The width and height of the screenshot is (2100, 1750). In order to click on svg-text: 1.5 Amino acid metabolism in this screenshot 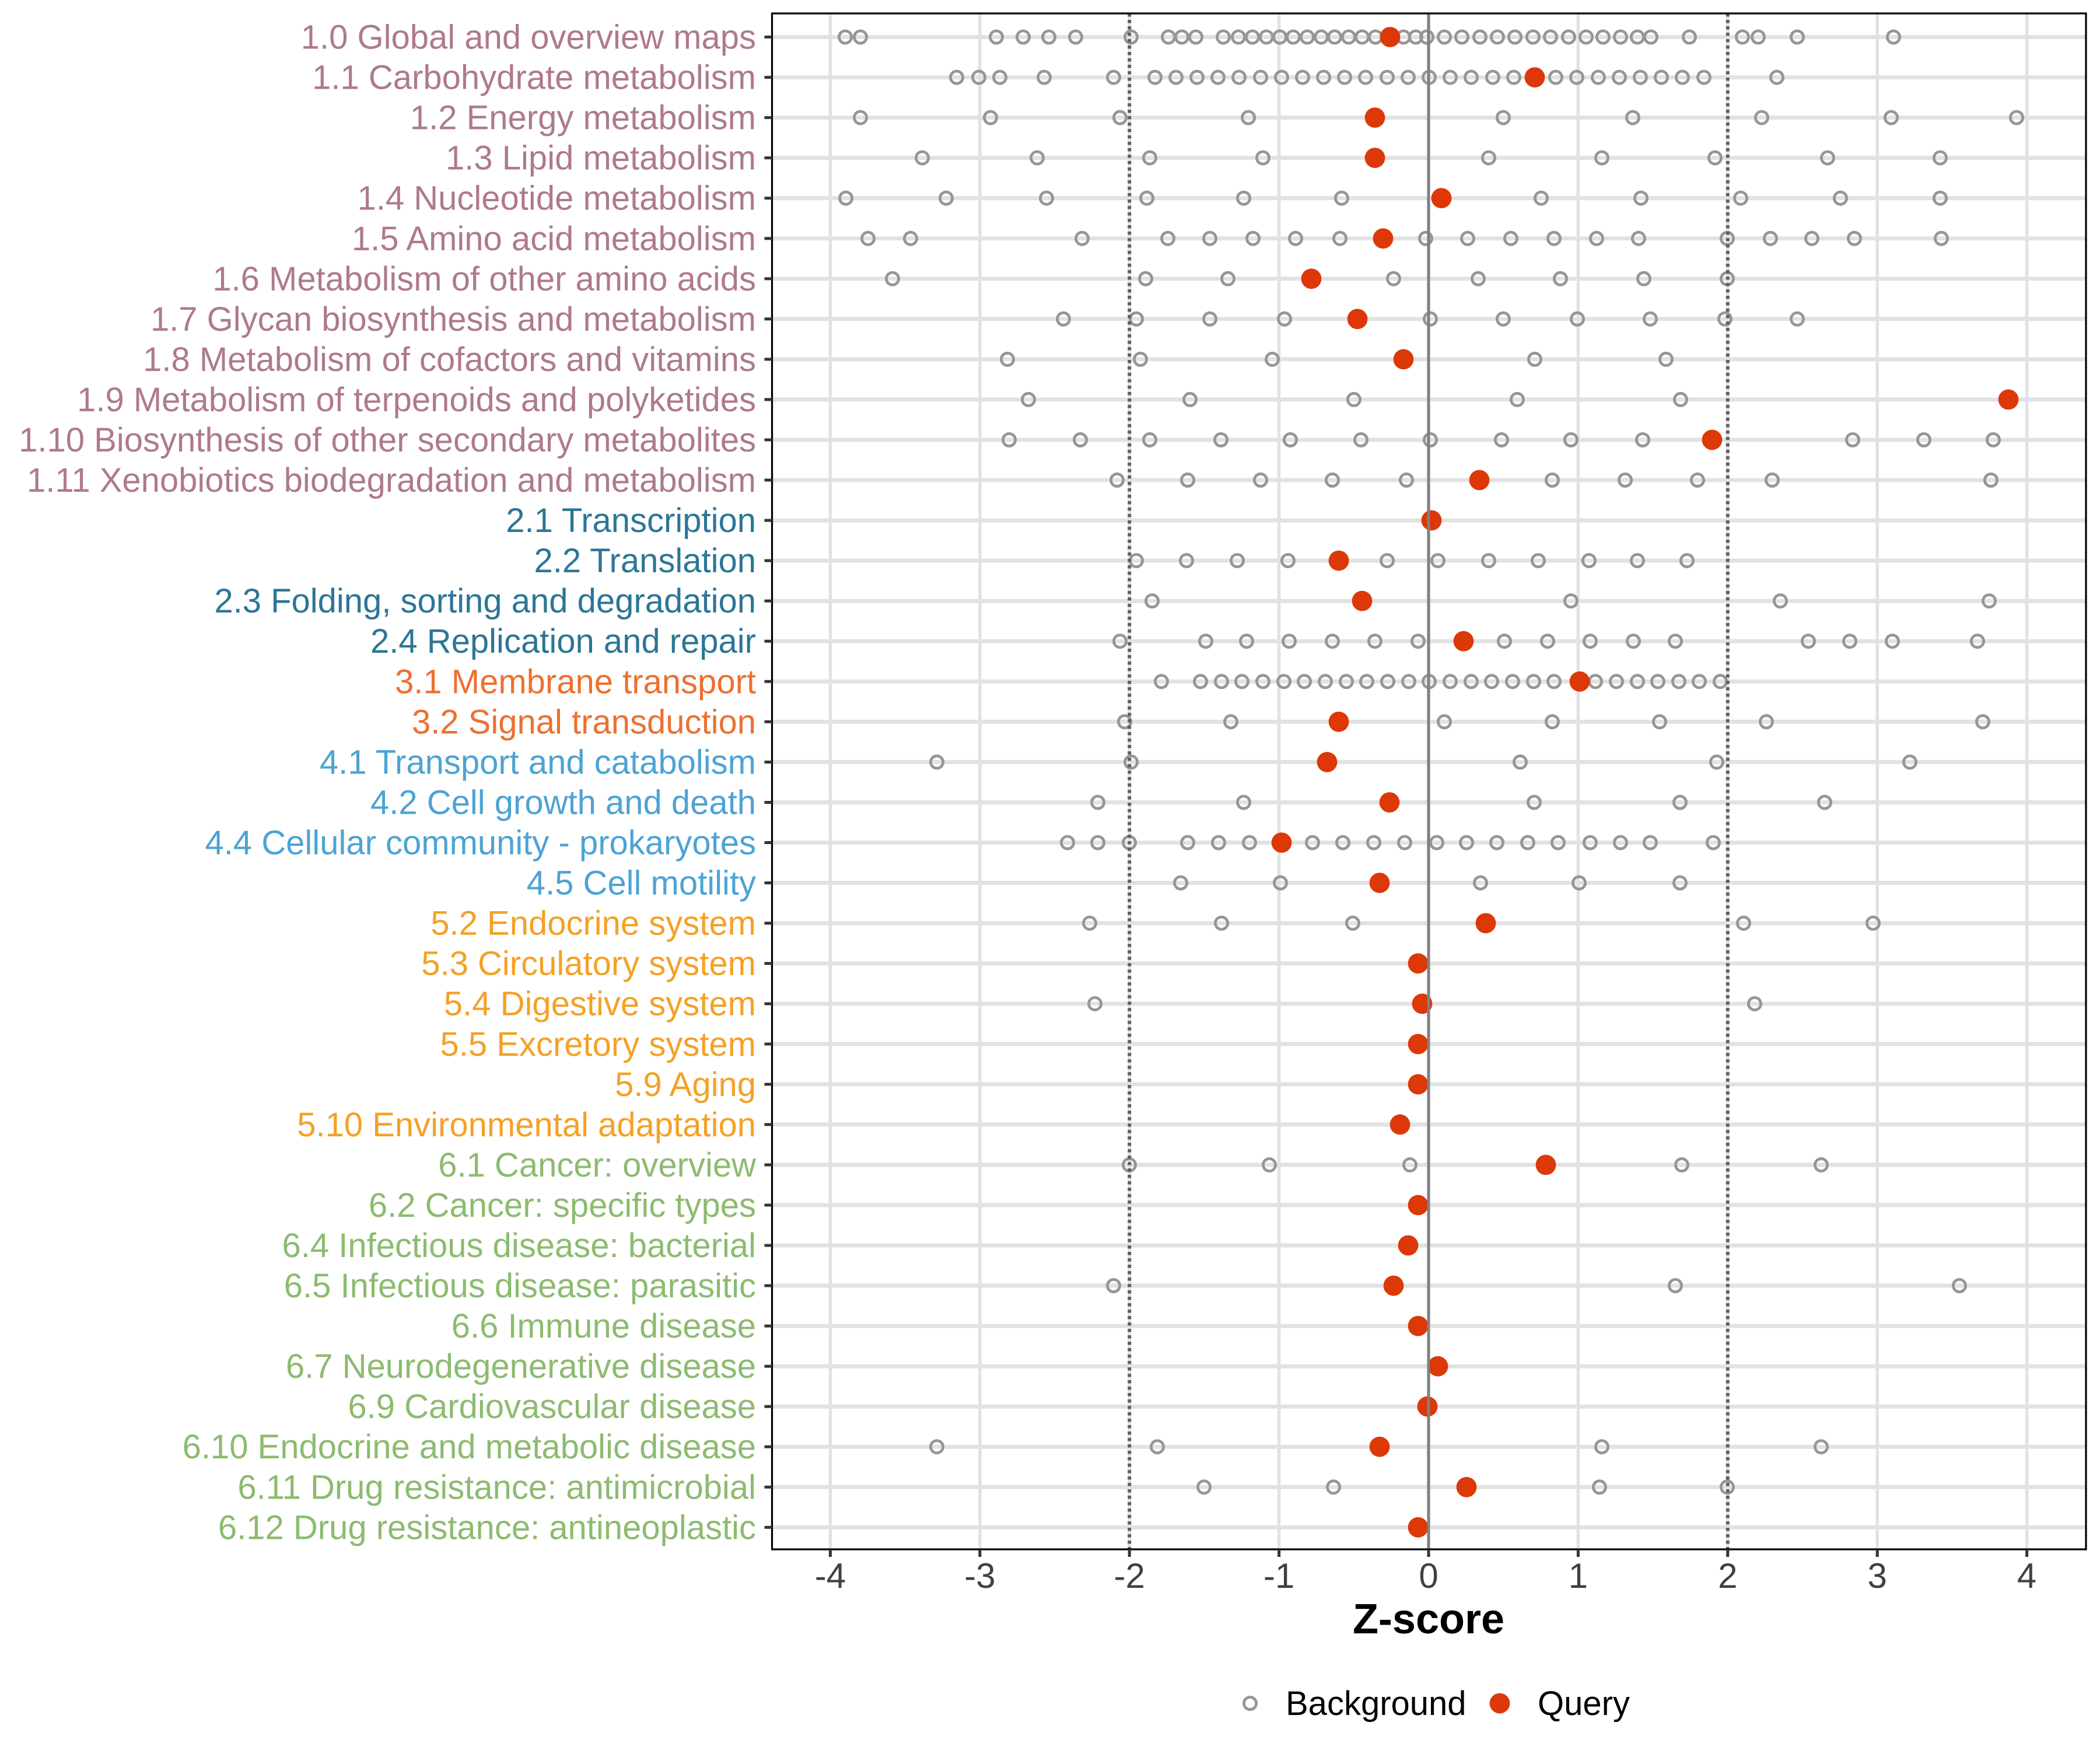, I will do `click(554, 239)`.